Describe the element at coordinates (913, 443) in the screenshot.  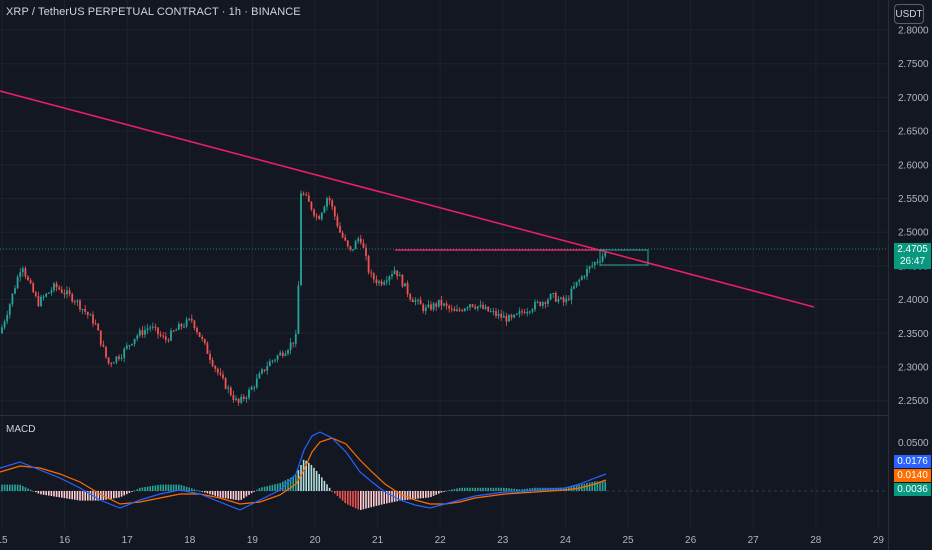
I see `macd-axis-tick: 0.0500` at that location.